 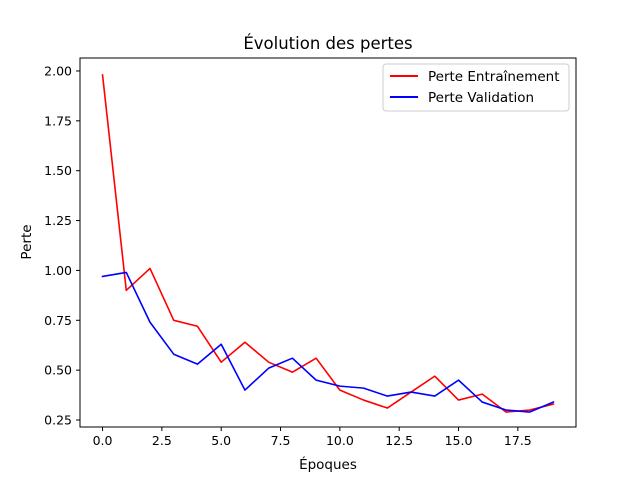 I want to click on x-tick-label: 5.0, so click(x=221, y=440).